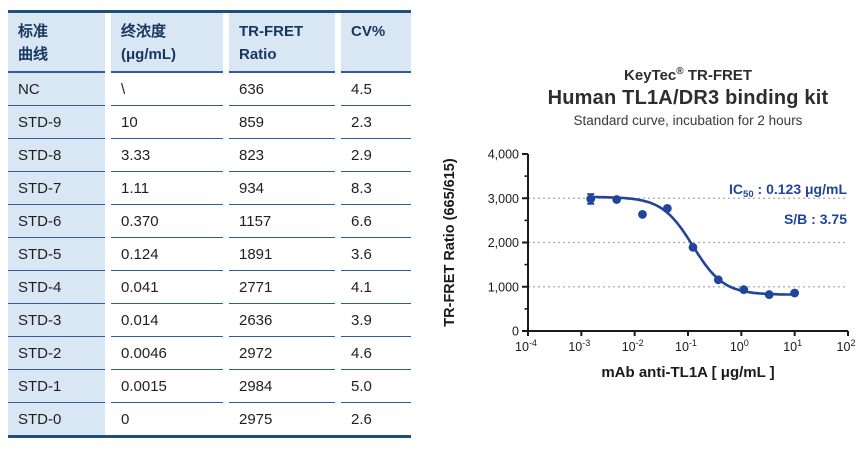 This screenshot has width=859, height=469. Describe the element at coordinates (144, 31) in the screenshot. I see `header-line1: 终浓度` at that location.